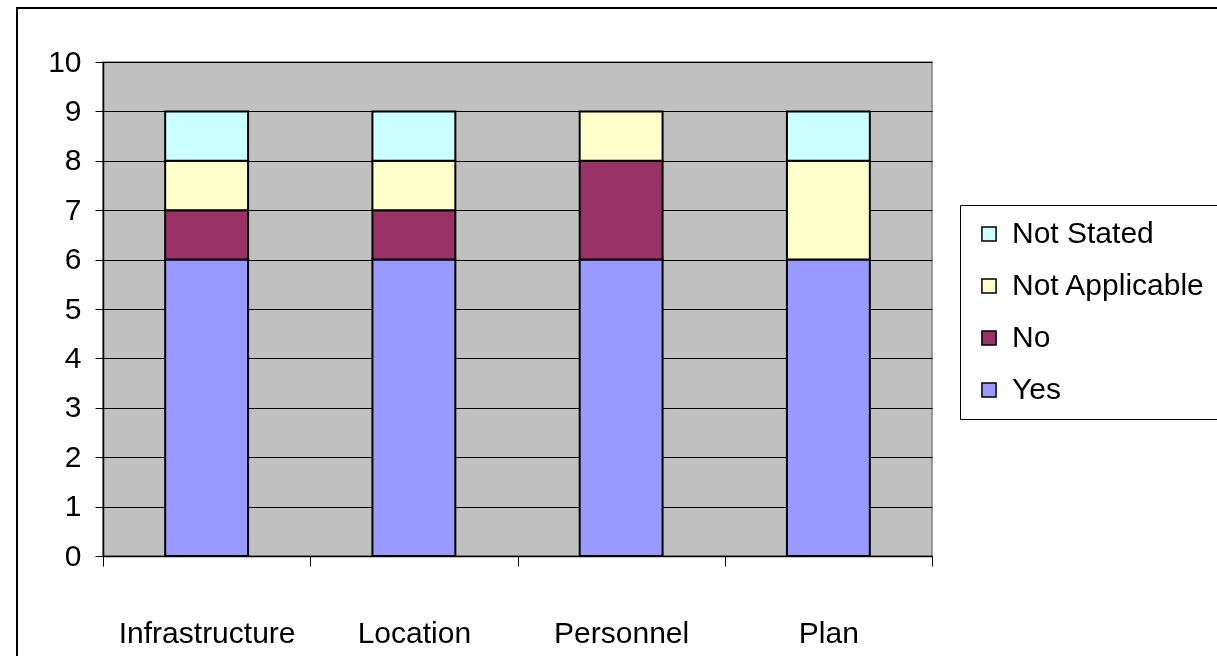 The height and width of the screenshot is (656, 1217). I want to click on y-tick-label: 4, so click(73, 357).